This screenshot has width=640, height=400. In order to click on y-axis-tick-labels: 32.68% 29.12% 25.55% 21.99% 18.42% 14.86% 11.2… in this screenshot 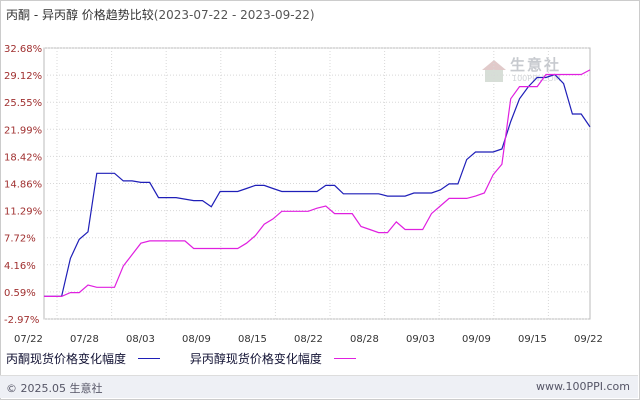, I will do `click(23, 185)`.